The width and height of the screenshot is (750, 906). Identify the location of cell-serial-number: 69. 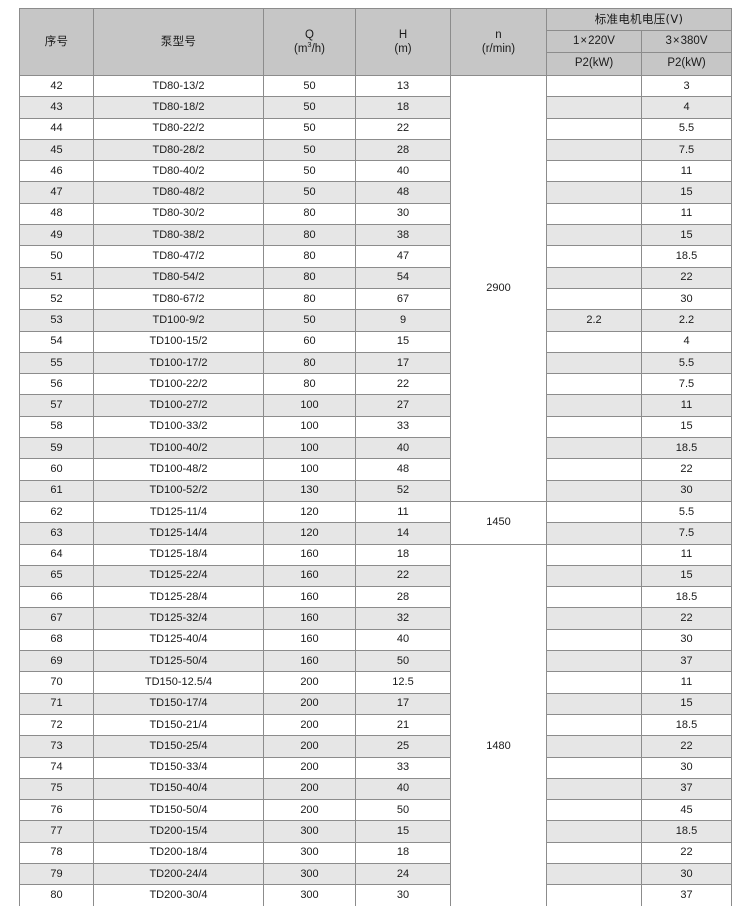
(56, 661).